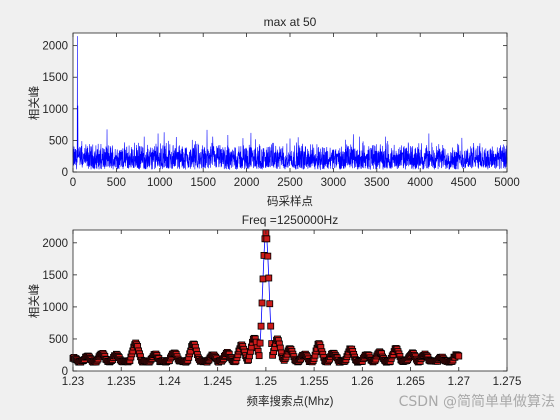  Describe the element at coordinates (34, 102) in the screenshot. I see `top-y-axis-label: 相关峰` at that location.